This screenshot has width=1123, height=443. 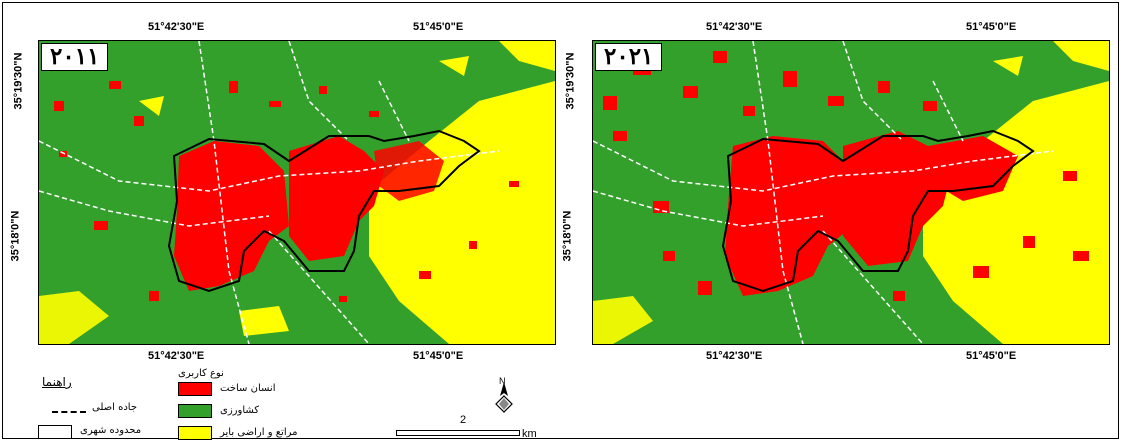 I want to click on legend-boundary-swatch, so click(x=55, y=432).